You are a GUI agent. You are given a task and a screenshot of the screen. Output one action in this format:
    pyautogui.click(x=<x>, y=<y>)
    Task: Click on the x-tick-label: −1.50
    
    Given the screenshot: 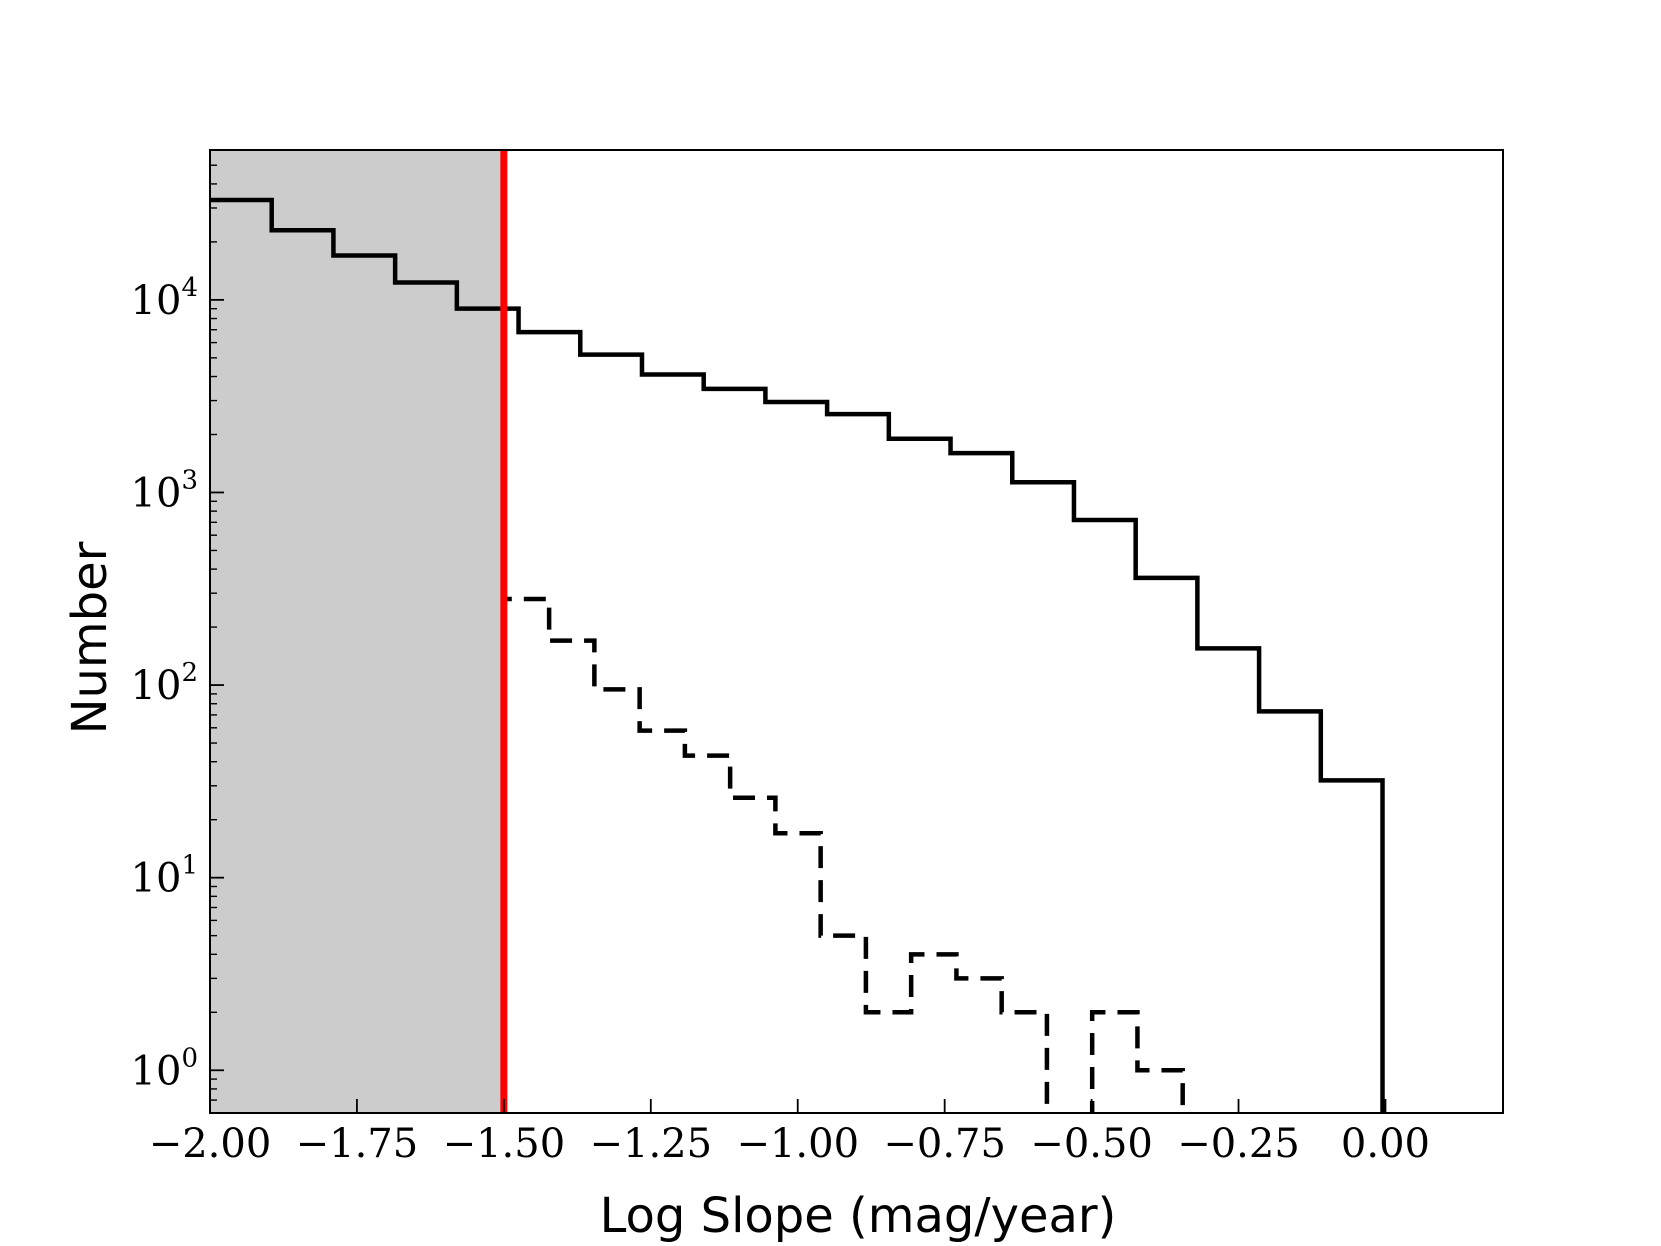 What is the action you would take?
    pyautogui.click(x=504, y=1144)
    